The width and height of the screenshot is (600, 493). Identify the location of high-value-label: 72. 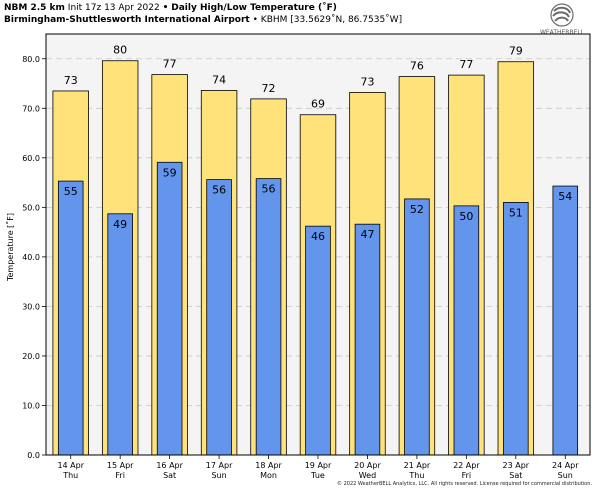
(269, 88).